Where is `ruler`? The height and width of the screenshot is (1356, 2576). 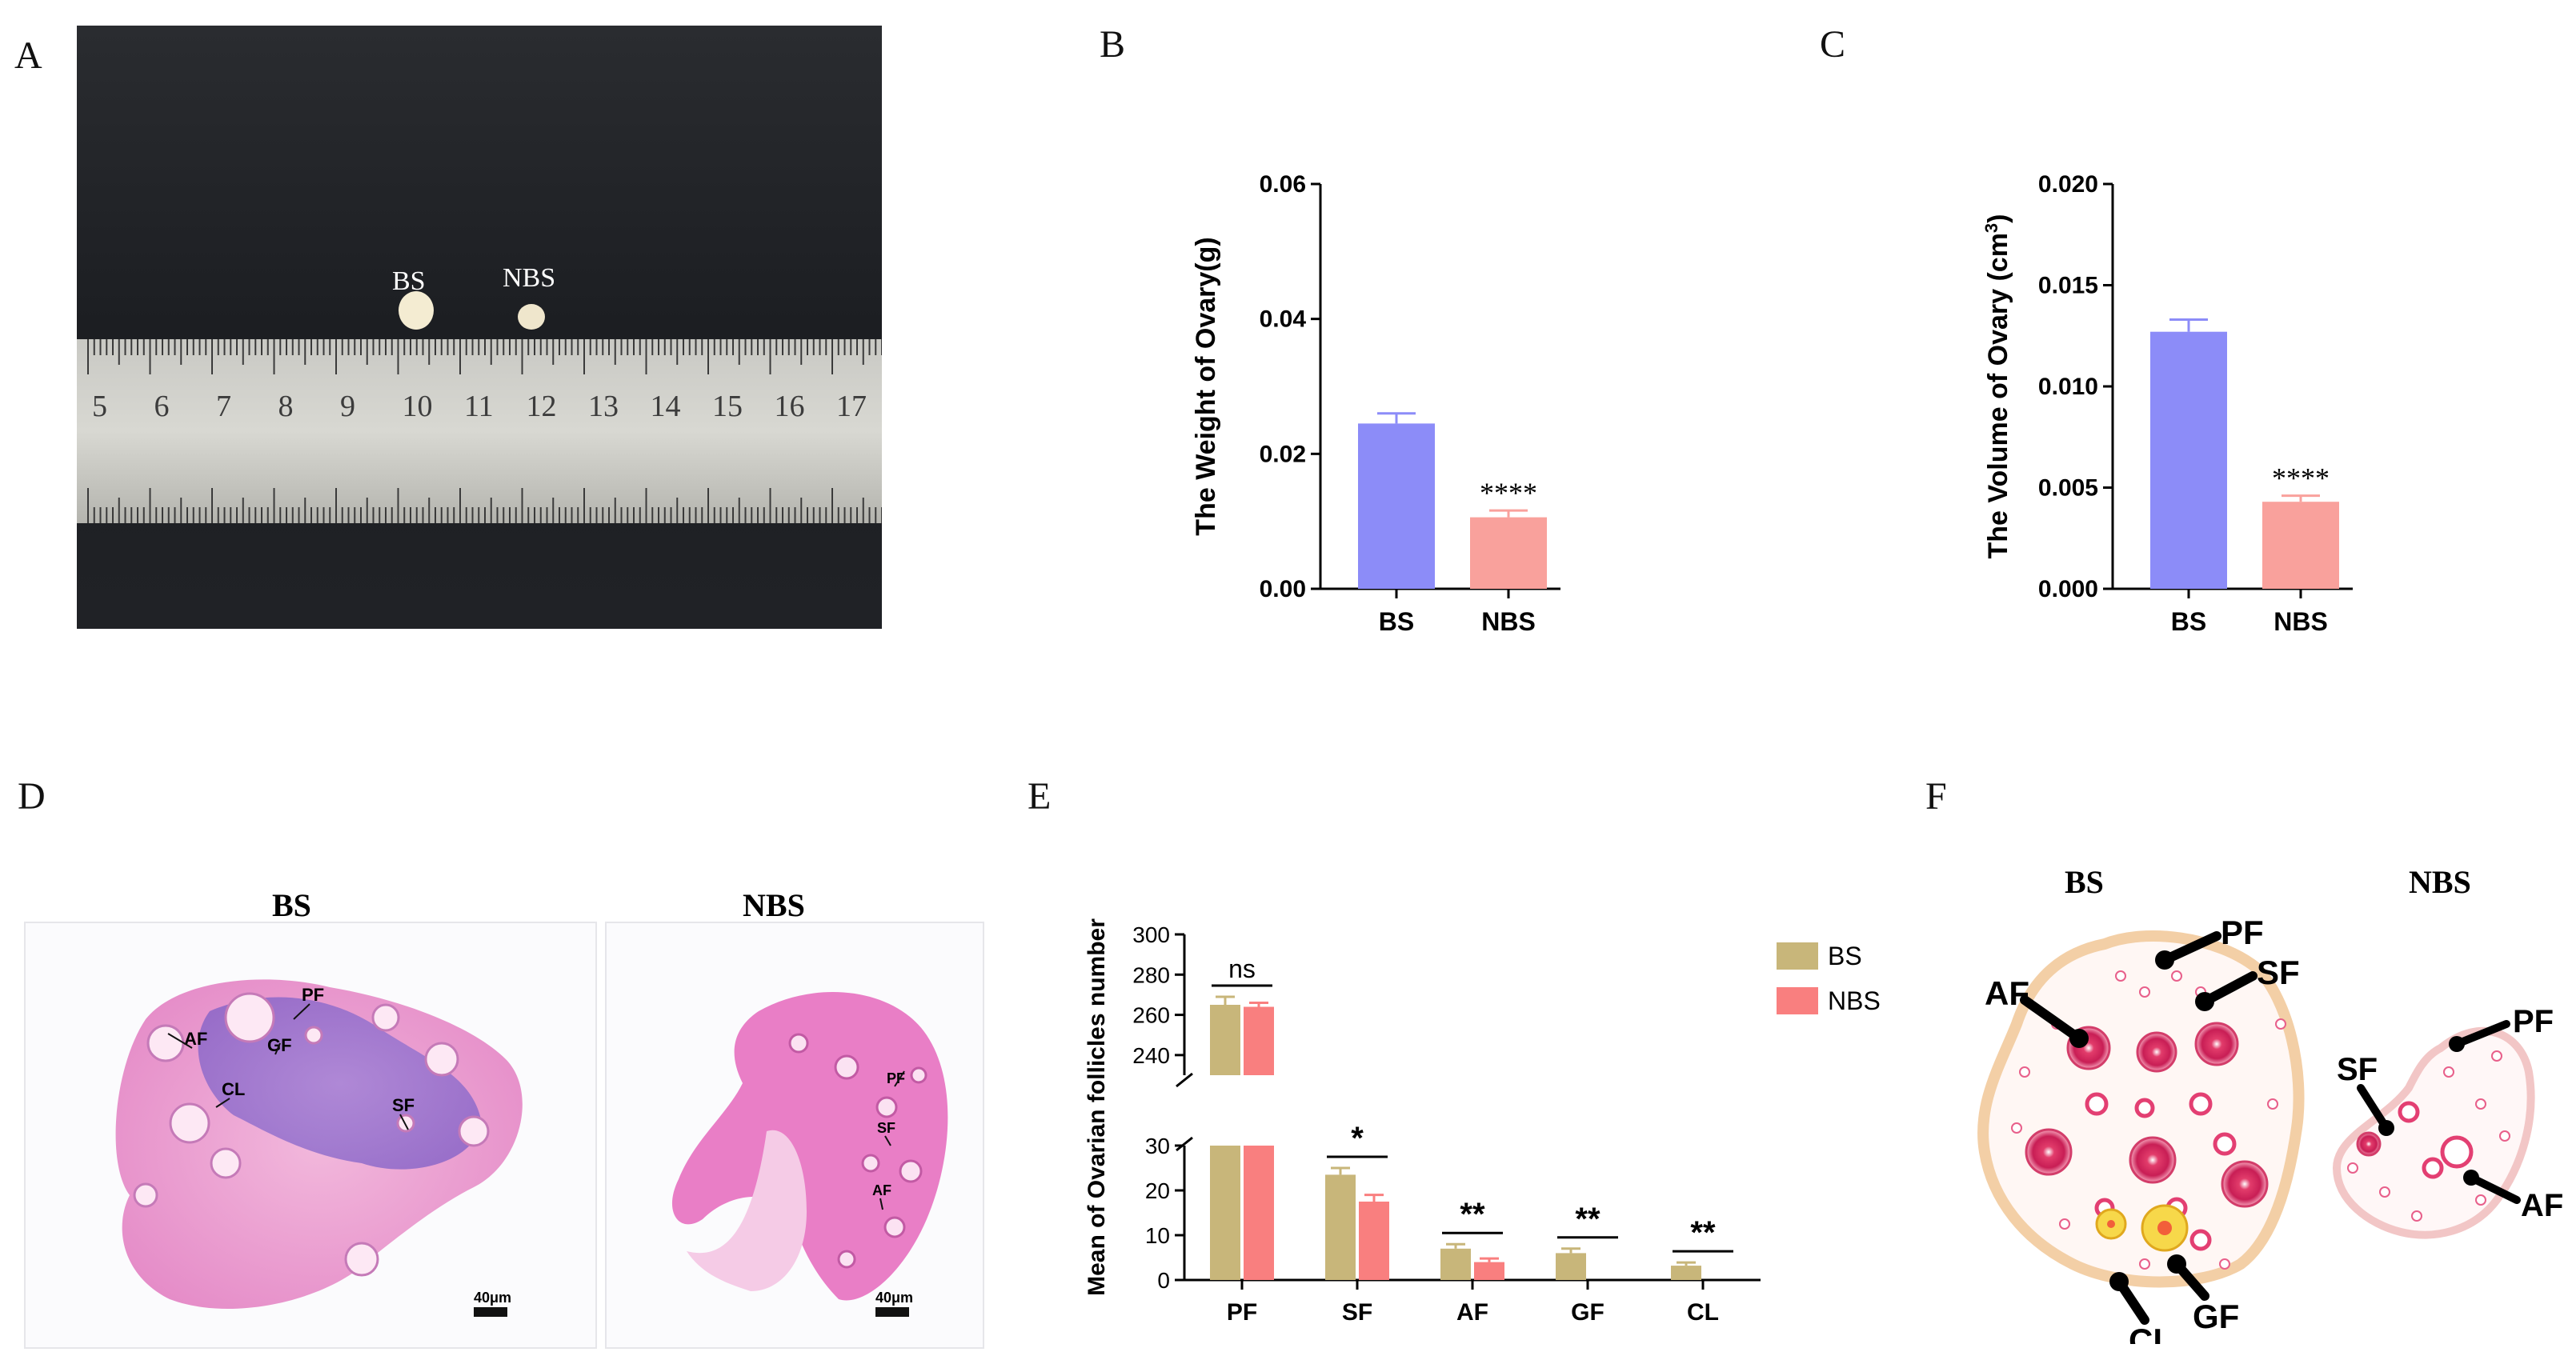
ruler is located at coordinates (479, 431).